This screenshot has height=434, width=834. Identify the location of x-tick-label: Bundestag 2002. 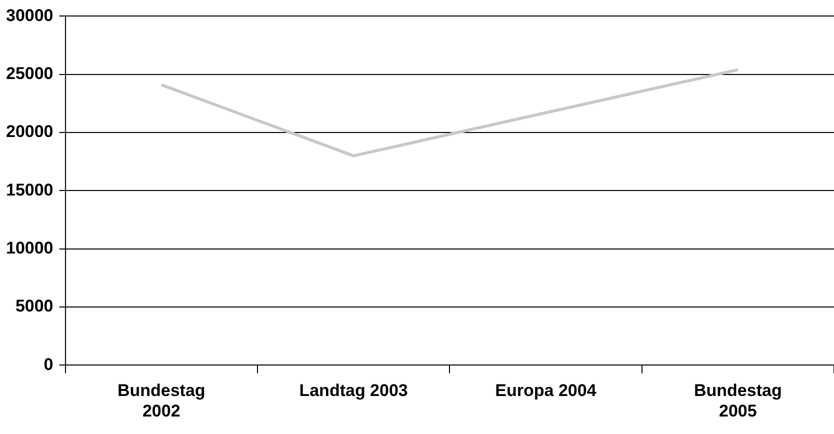
(161, 400).